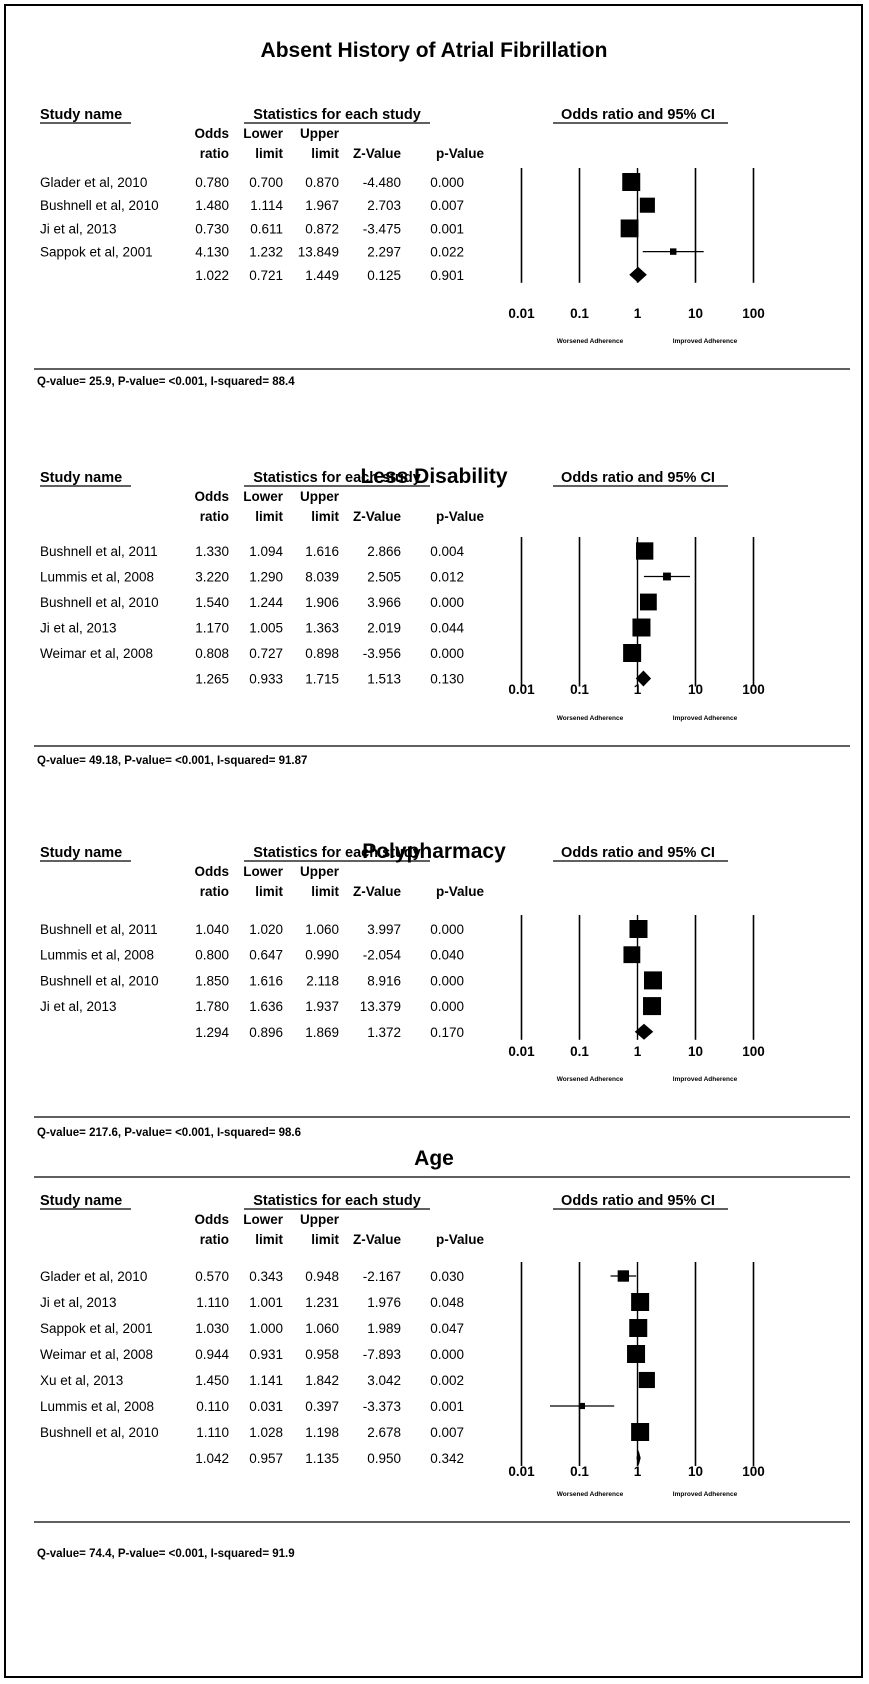  I want to click on lower-limit-value: 1.005, so click(266, 628).